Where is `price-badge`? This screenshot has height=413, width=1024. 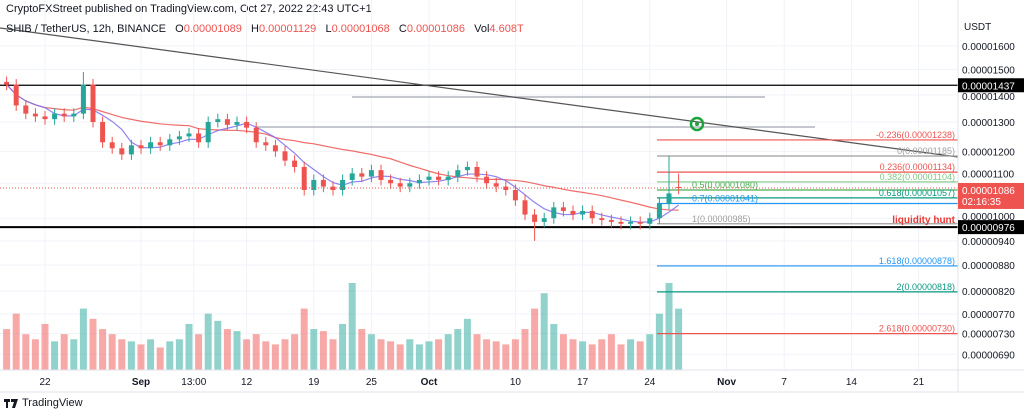
price-badge is located at coordinates (991, 227).